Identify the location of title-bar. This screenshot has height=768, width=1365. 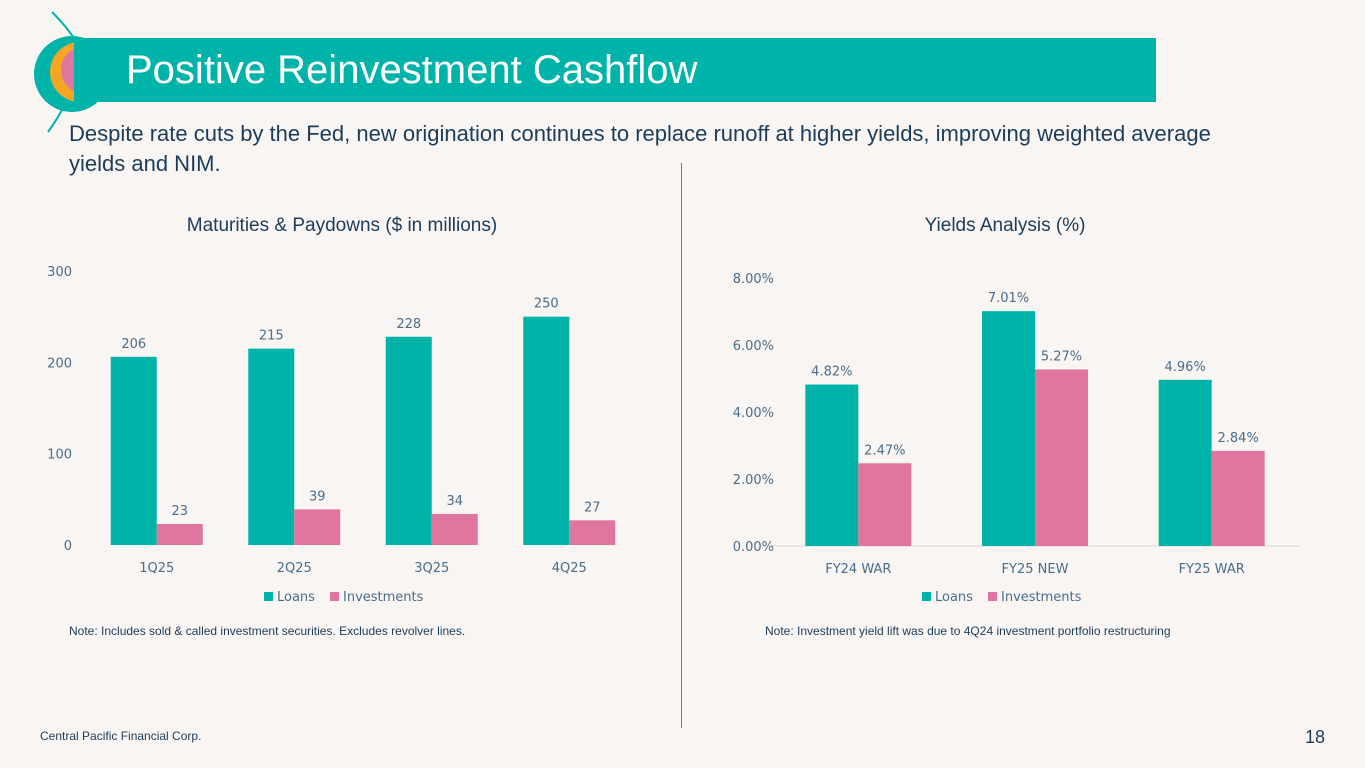
(615, 70).